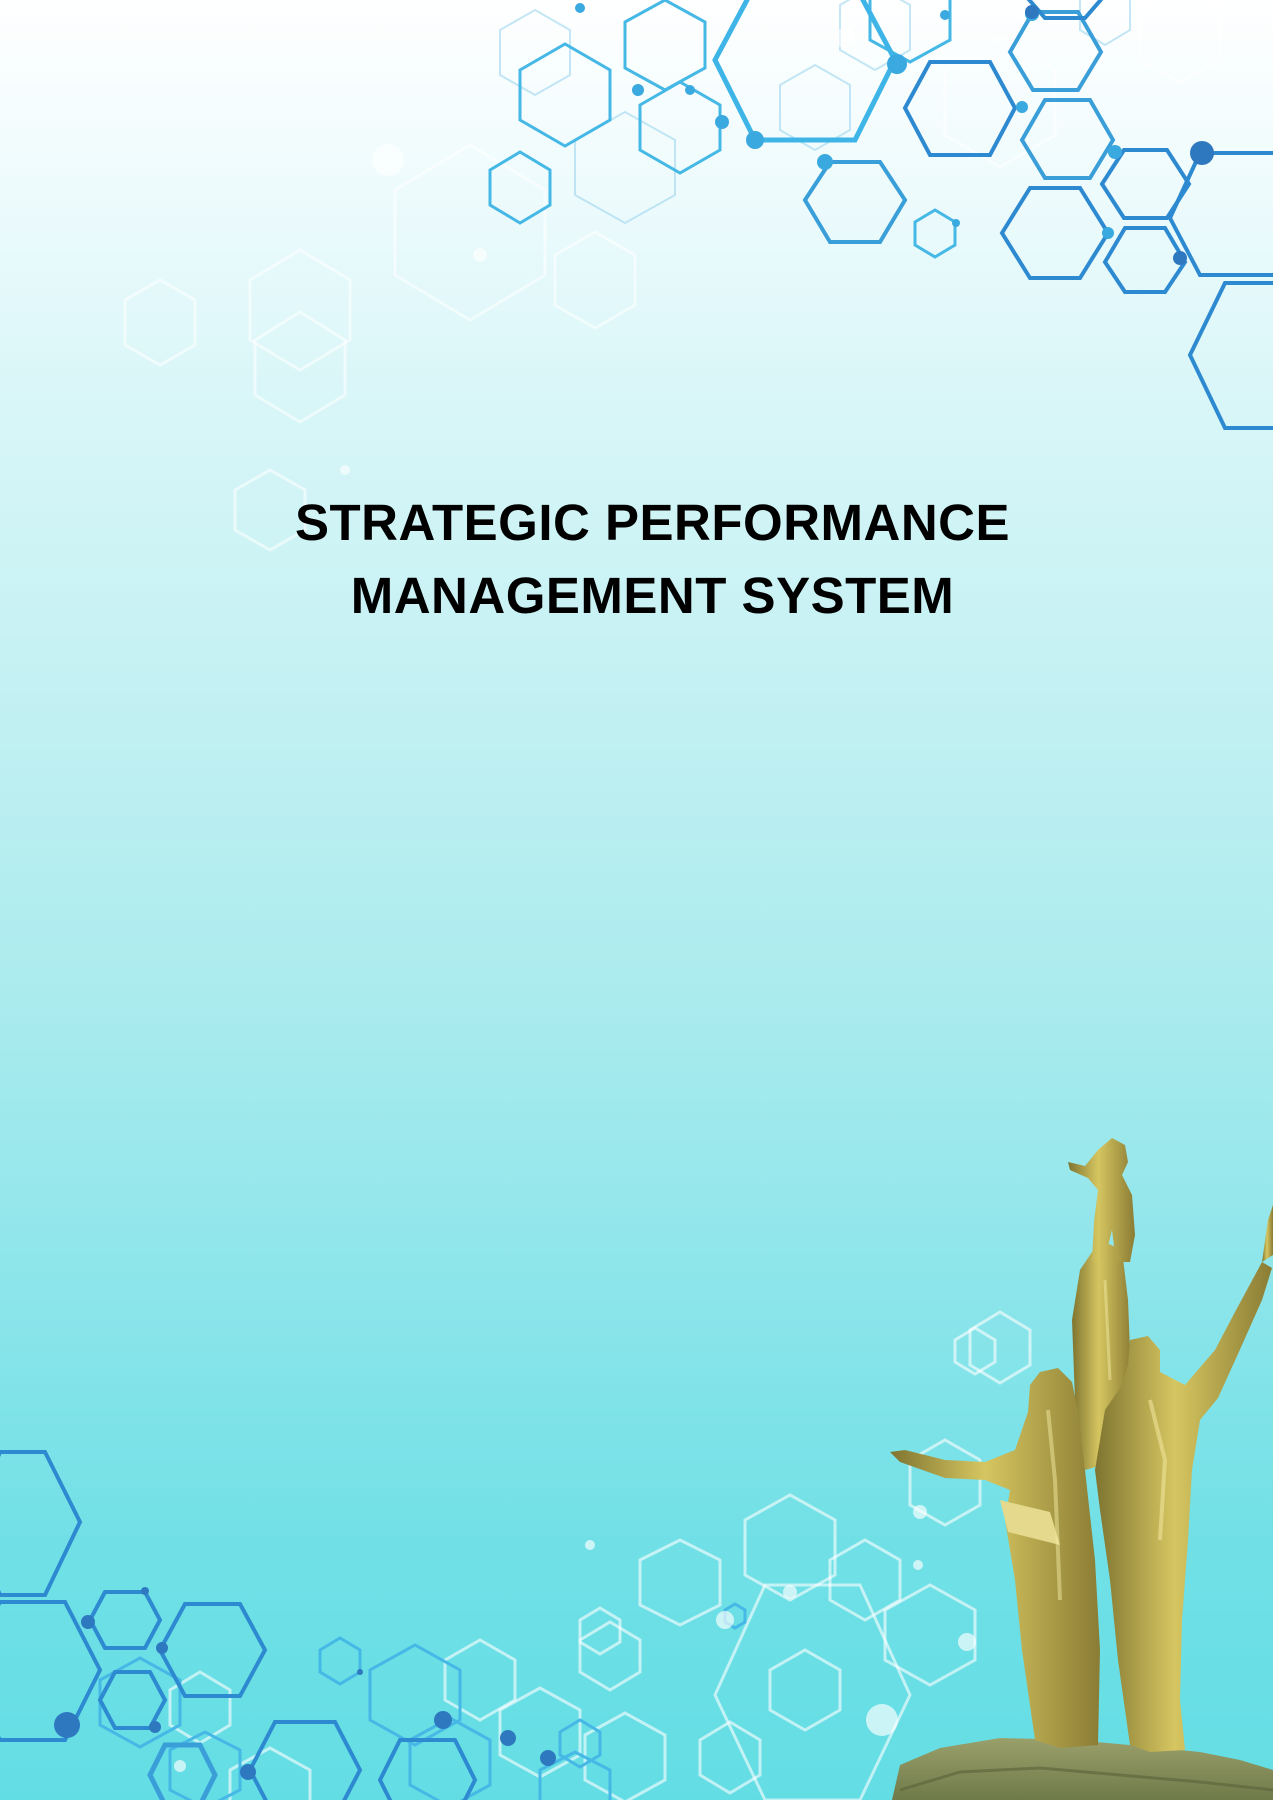 This screenshot has height=1800, width=1273. What do you see at coordinates (1081, 1469) in the screenshot?
I see `golden-monument-statue` at bounding box center [1081, 1469].